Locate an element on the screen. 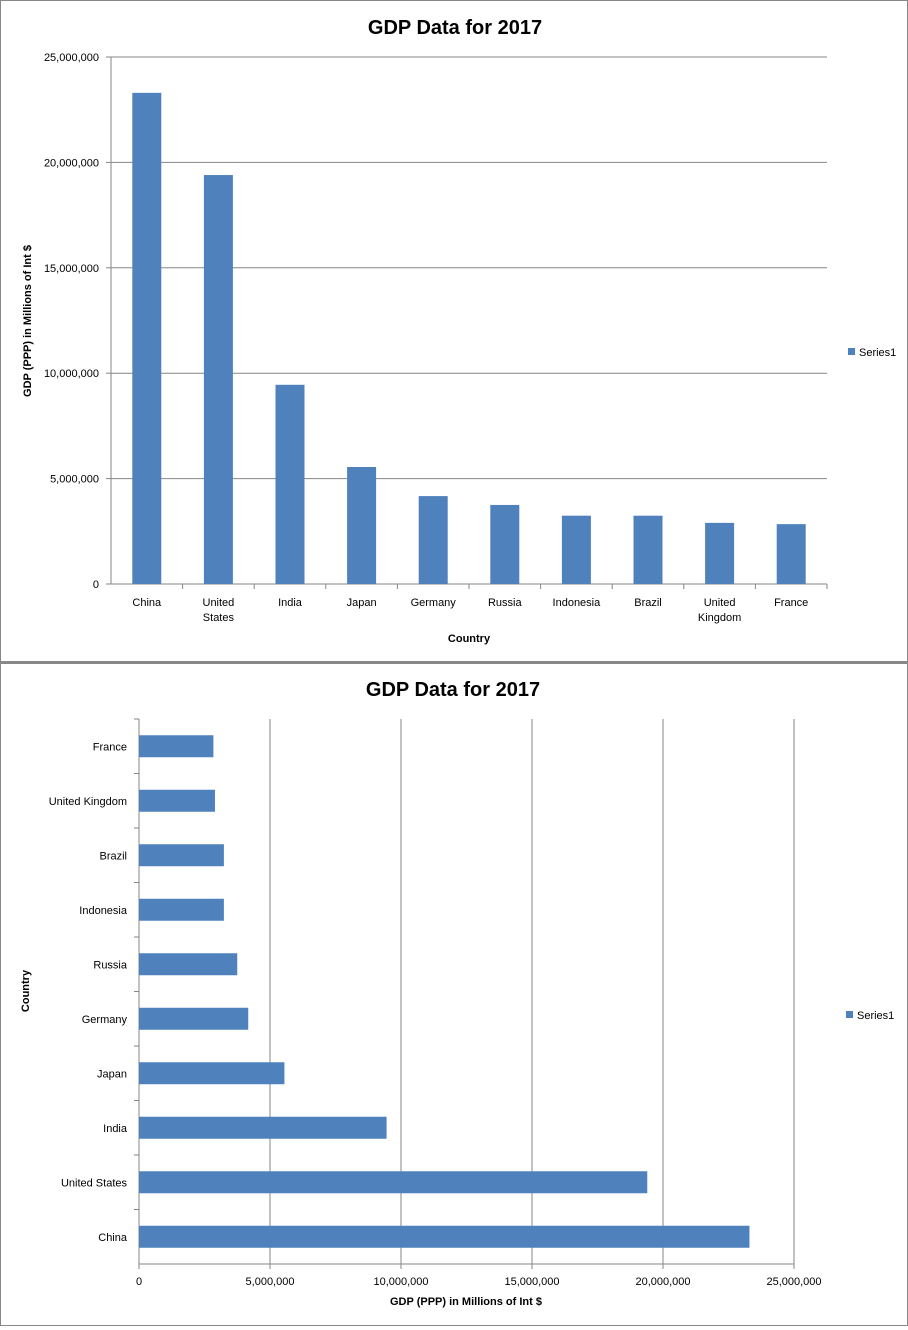 The height and width of the screenshot is (1330, 908). x-tick-label: 20,000,000 is located at coordinates (662, 1282).